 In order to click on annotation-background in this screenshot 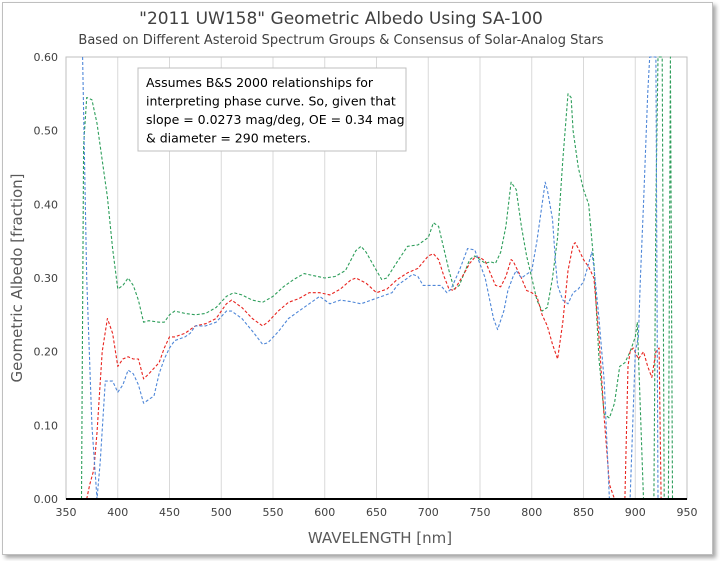, I will do `click(272, 109)`.